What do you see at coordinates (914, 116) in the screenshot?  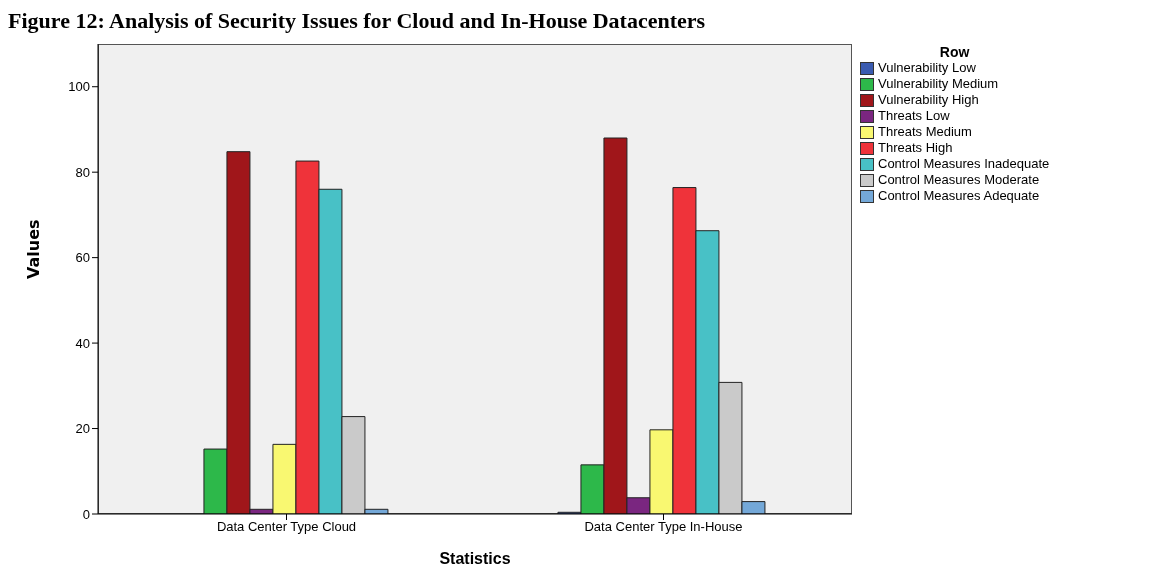 I see `legend-label: Threats Low` at bounding box center [914, 116].